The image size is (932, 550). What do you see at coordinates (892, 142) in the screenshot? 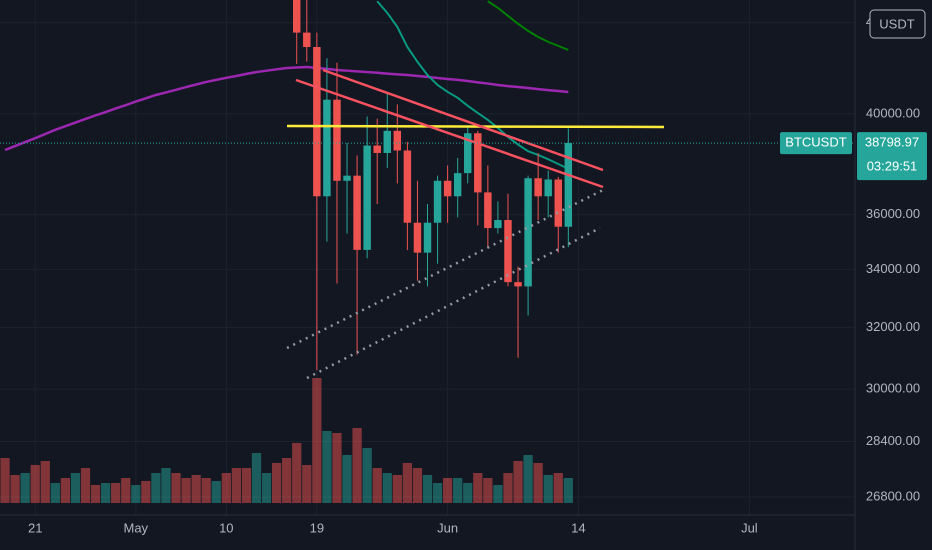
I see `last-price-label: 38798.97` at bounding box center [892, 142].